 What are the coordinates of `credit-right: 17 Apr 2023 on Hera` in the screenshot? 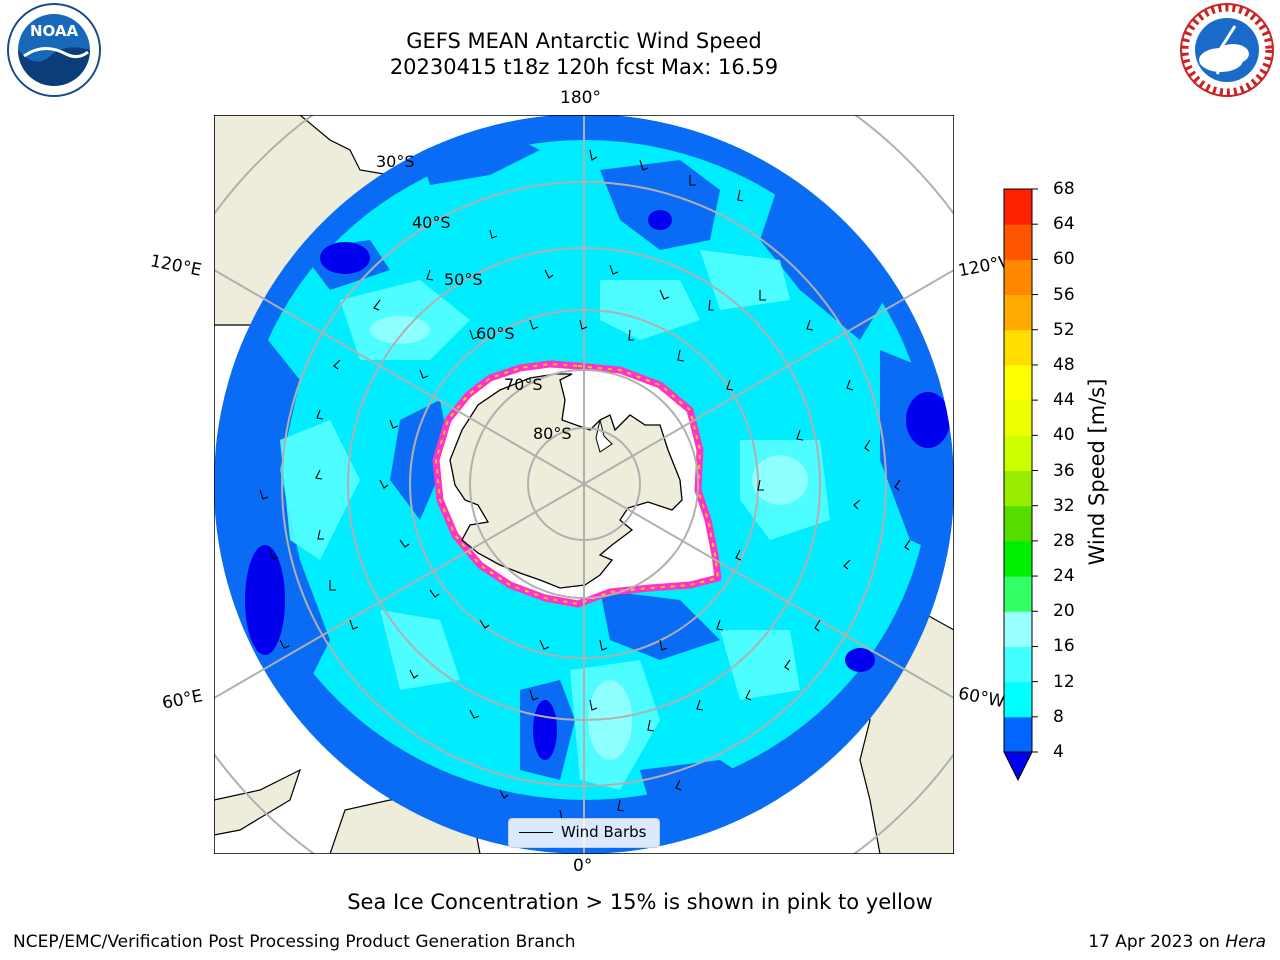 It's located at (1177, 942).